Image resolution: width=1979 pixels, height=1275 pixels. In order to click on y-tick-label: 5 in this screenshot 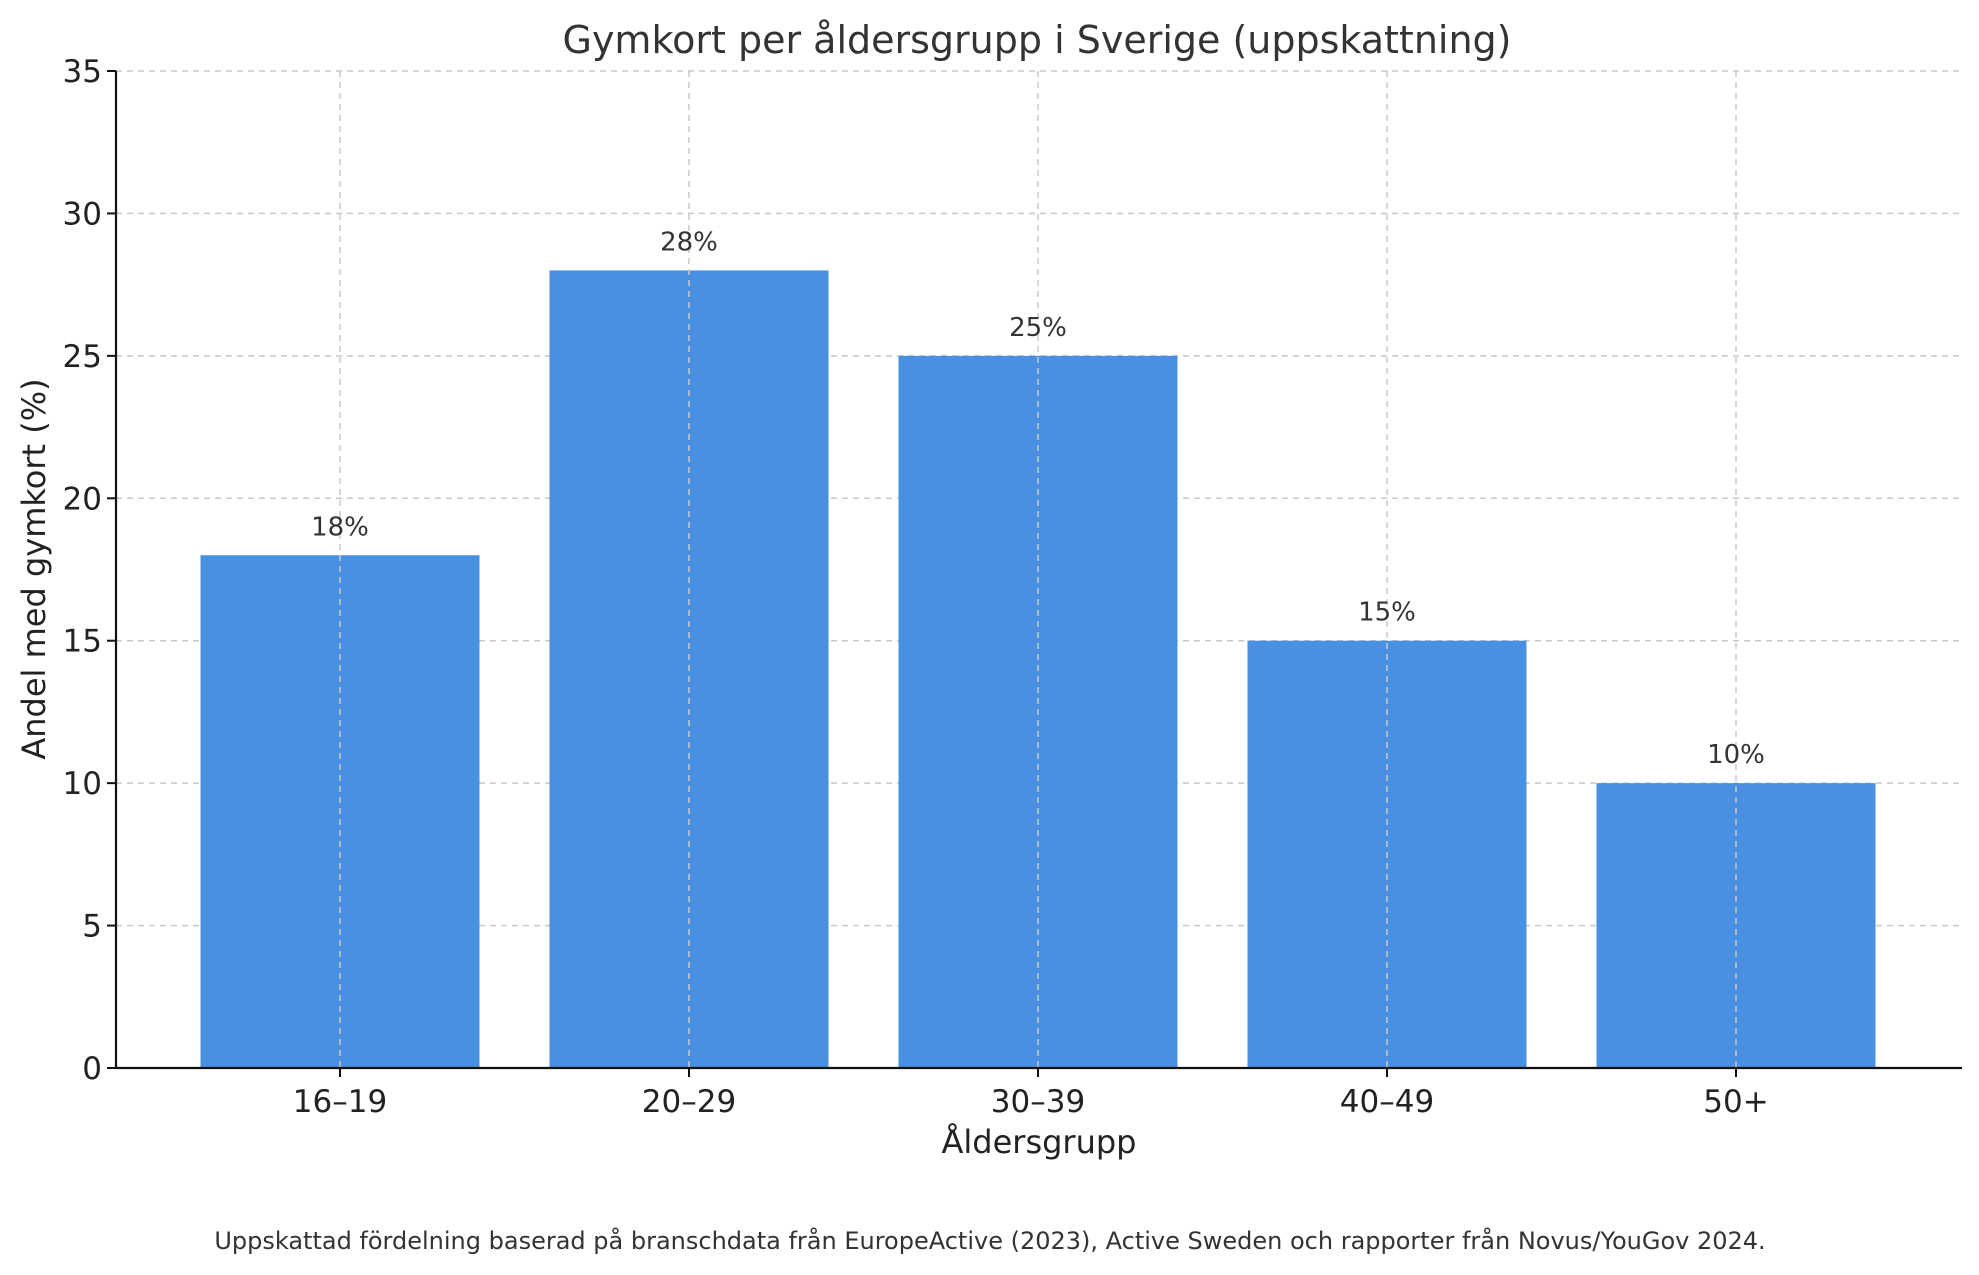, I will do `click(92, 927)`.